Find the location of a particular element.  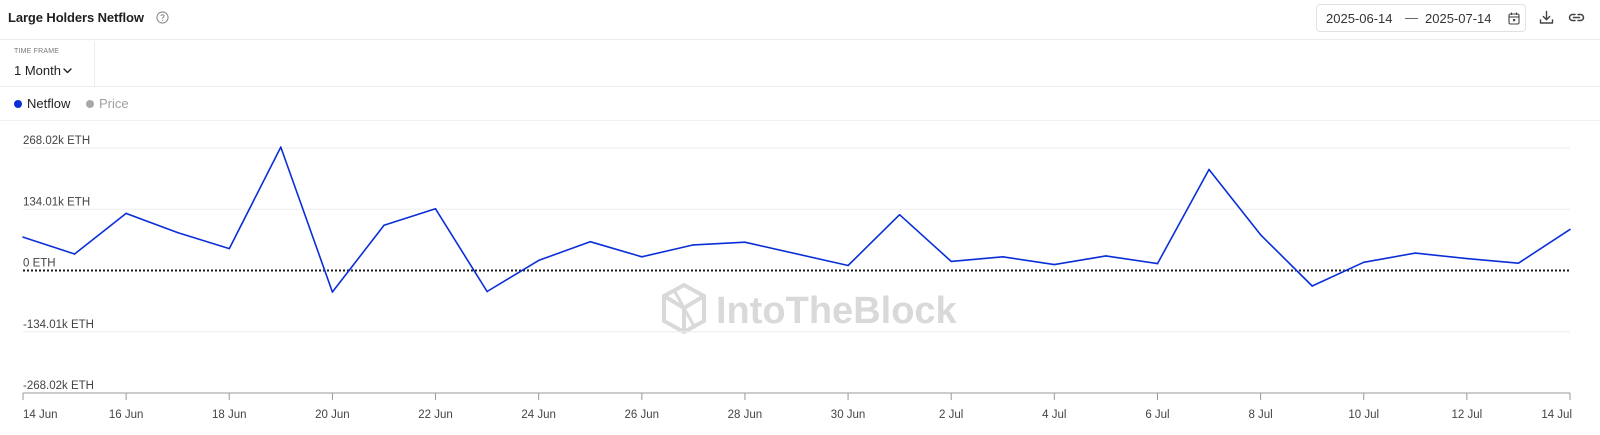

x-tick-label: 30 Jun is located at coordinates (848, 415).